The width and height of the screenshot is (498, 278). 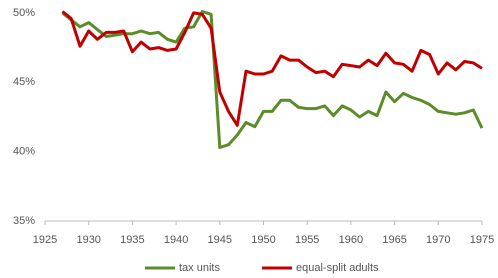 I want to click on y-tick-label: 45%, so click(x=24, y=82).